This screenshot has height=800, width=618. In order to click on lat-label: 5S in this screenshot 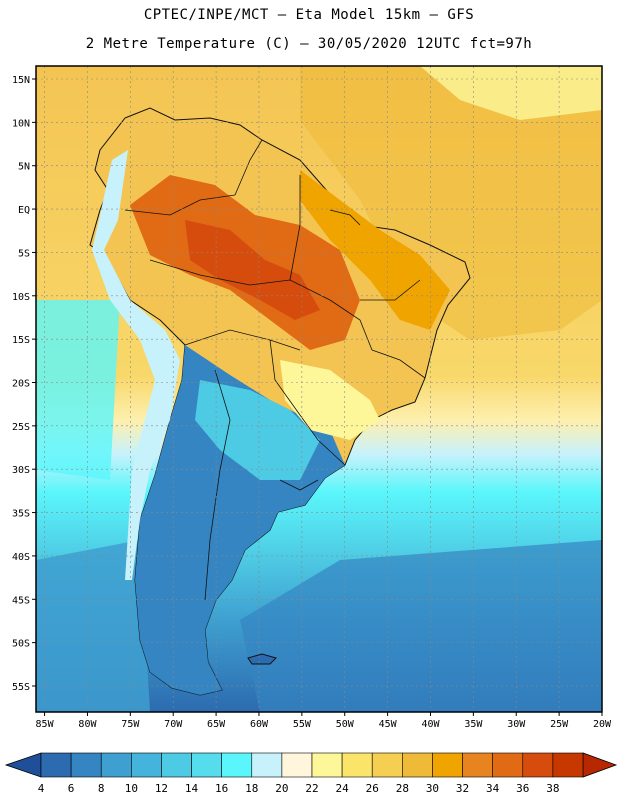, I will do `click(24, 253)`.